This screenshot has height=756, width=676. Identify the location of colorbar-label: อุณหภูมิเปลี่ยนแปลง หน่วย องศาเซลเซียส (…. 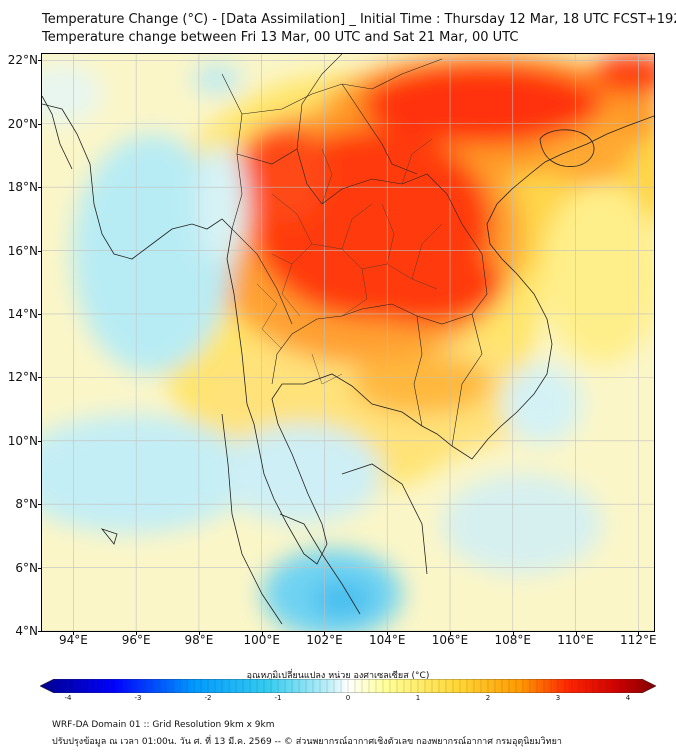
(338, 676).